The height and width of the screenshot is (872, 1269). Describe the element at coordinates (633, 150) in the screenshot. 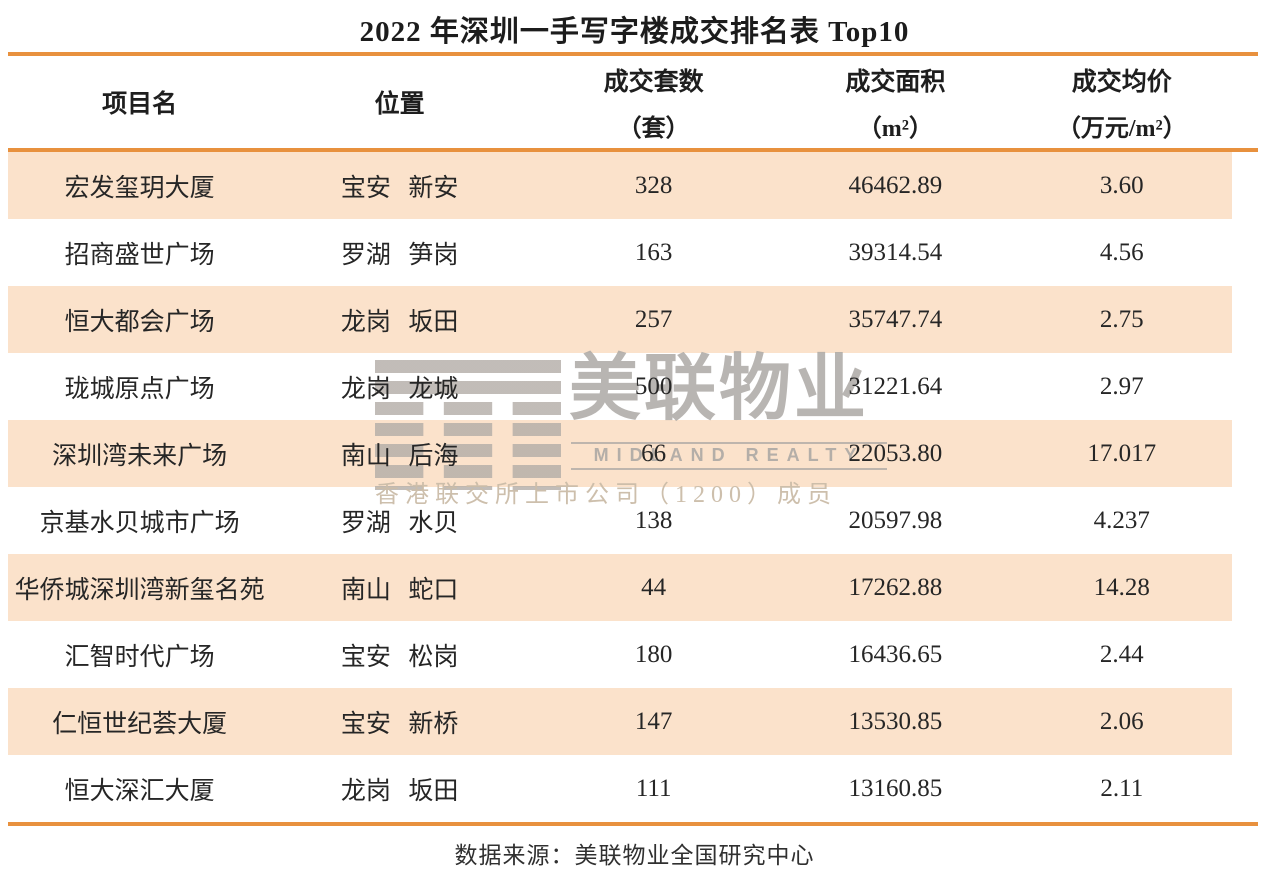

I see `divider-header` at that location.